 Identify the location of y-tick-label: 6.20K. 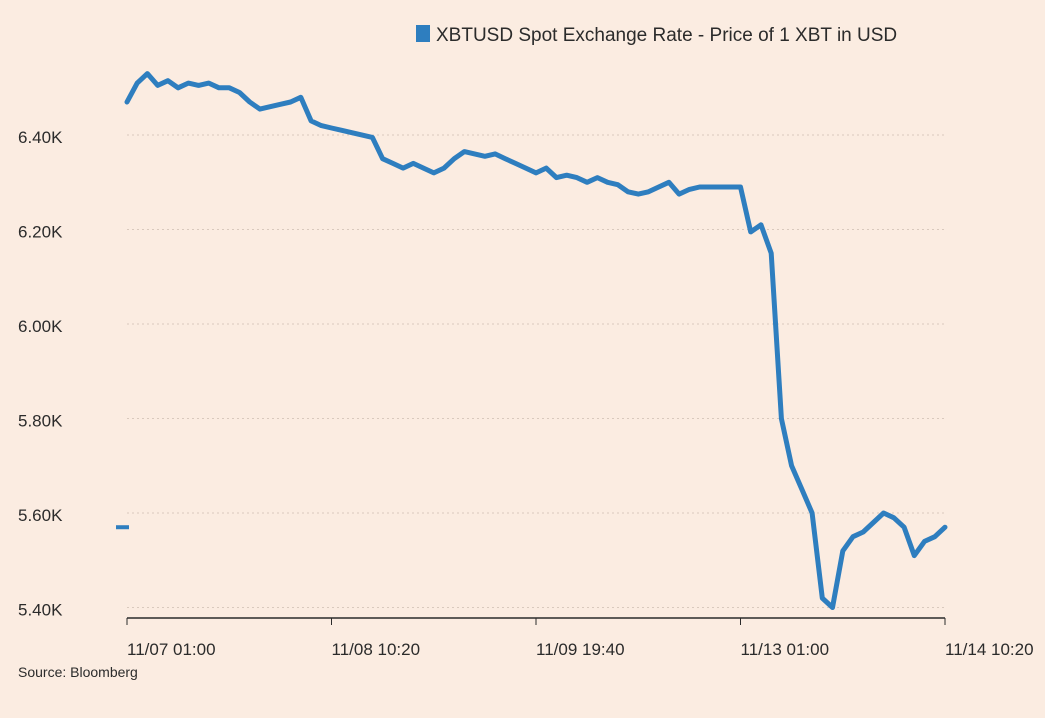
(40, 232).